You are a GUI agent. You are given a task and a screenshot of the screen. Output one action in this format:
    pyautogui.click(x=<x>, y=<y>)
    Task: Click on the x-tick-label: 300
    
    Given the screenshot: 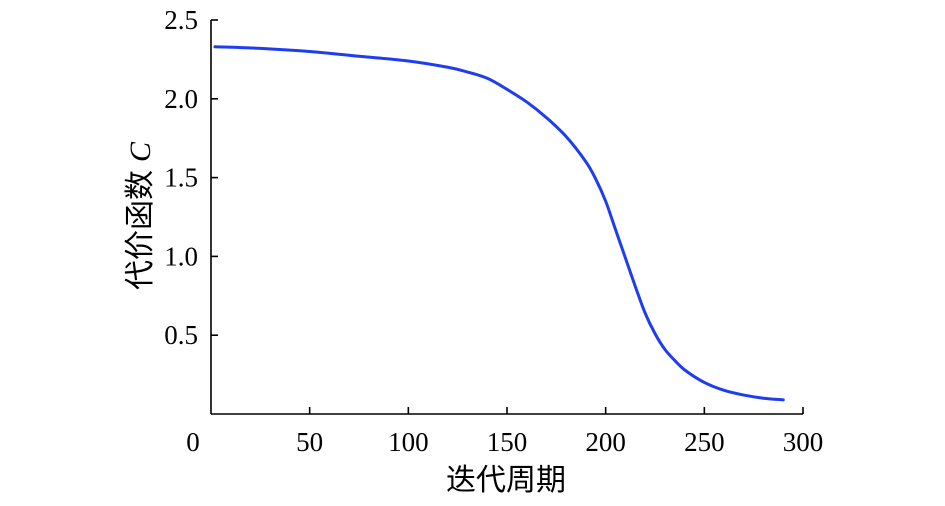 What is the action you would take?
    pyautogui.click(x=803, y=442)
    